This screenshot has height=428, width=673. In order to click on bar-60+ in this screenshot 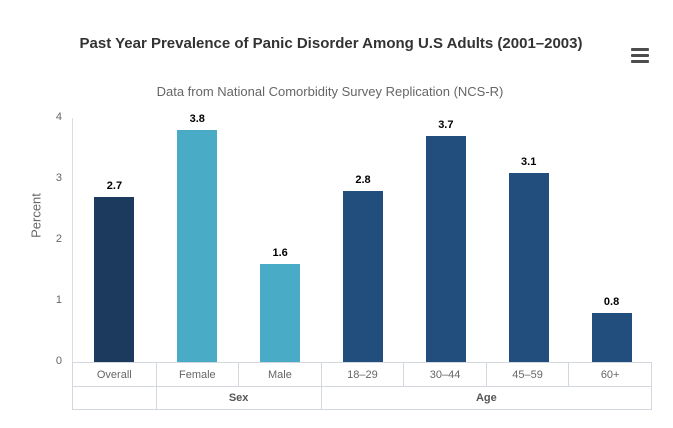, I will do `click(611, 337)`.